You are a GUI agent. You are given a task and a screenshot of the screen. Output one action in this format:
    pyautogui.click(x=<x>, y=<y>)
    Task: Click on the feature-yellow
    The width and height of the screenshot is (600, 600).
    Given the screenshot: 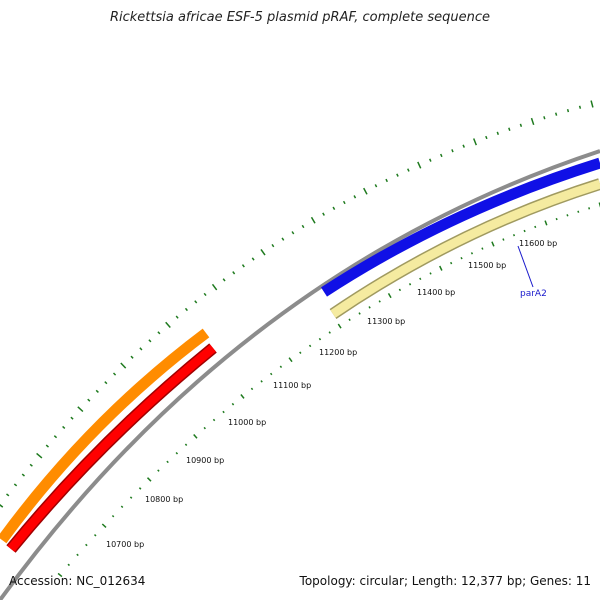 What is the action you would take?
    pyautogui.click(x=465, y=248)
    